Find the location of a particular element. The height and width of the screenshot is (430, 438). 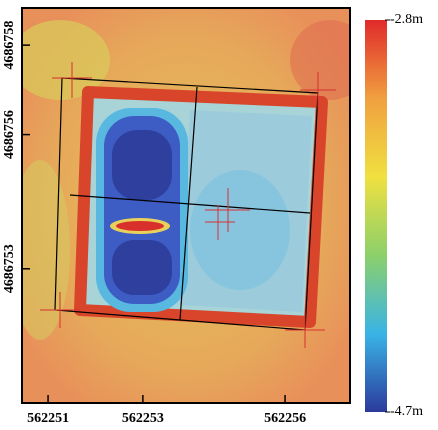

x-tick-label: 562256 is located at coordinates (285, 418).